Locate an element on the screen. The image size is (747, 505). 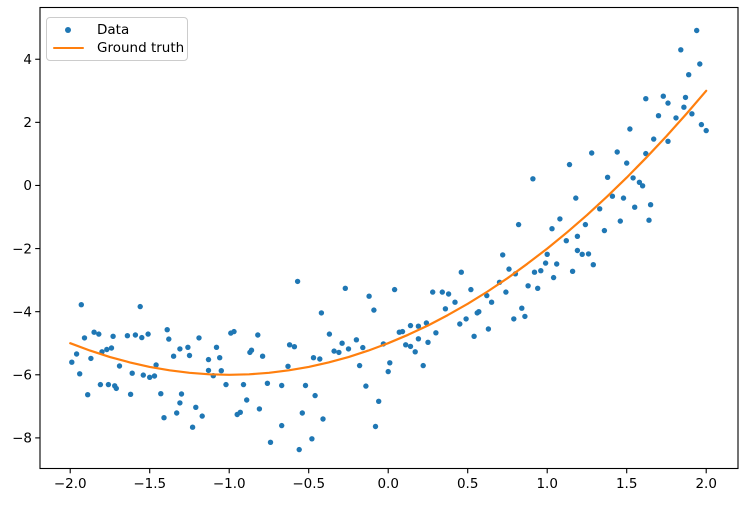
legend-key is located at coordinates (68, 48).